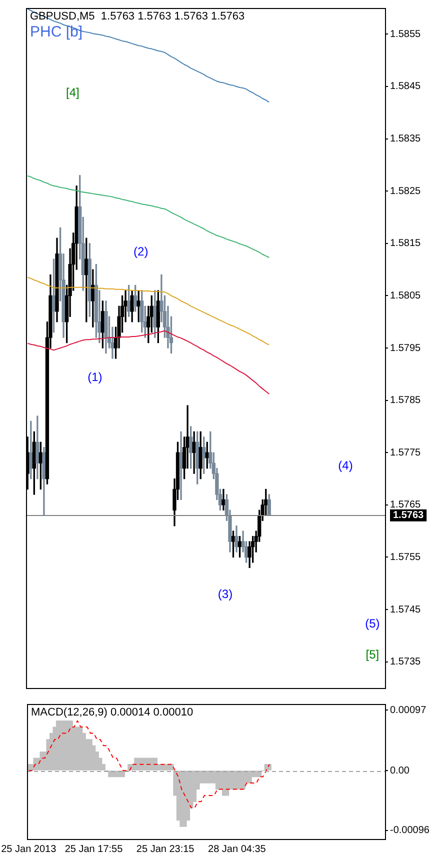  I want to click on annotation: (2), so click(141, 251).